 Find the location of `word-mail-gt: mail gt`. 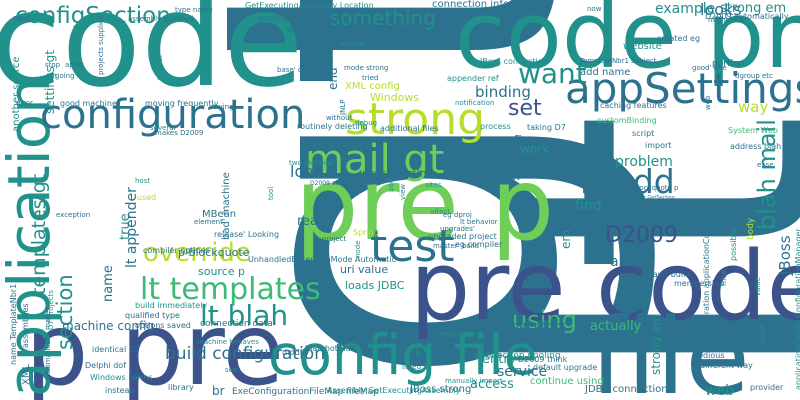

word-mail-gt: mail gt is located at coordinates (375, 160).